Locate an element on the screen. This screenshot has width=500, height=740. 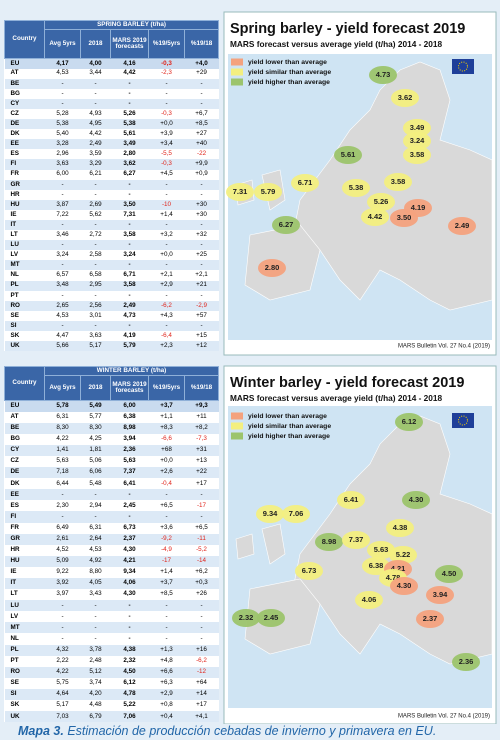
table-row: NL 6,57 6,58 6,71 +2,1 +2,1 is located at coordinates (112, 275).